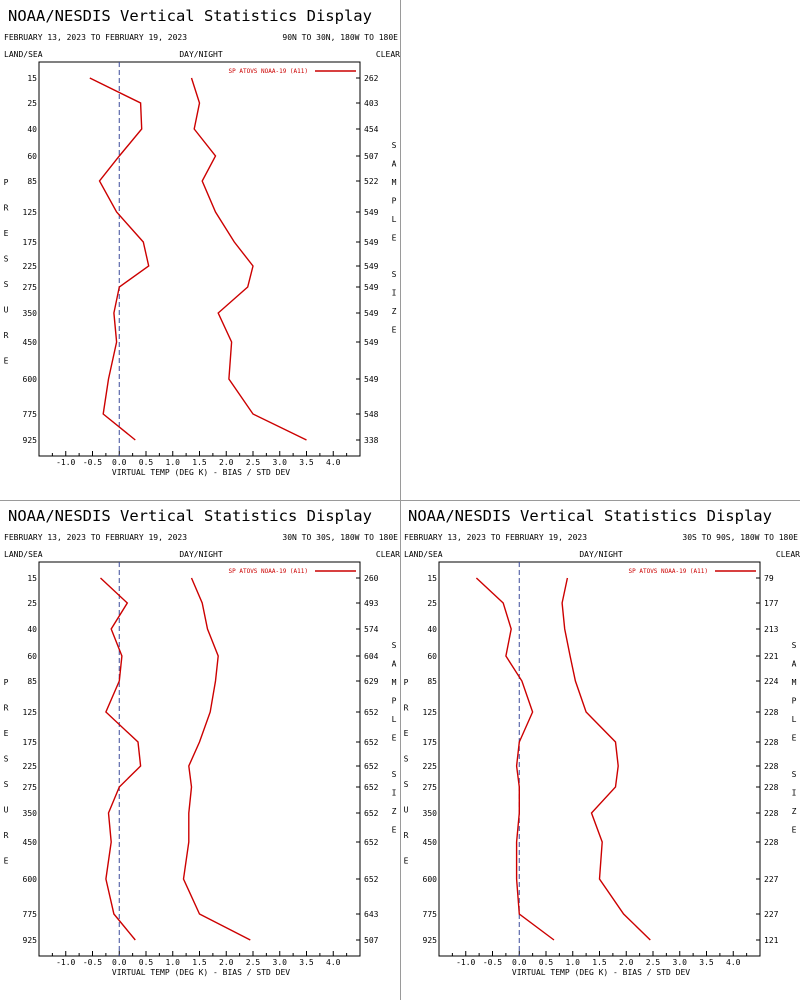  I want to click on region: 30N TO 30S, 180W TO 180E, so click(340, 537).